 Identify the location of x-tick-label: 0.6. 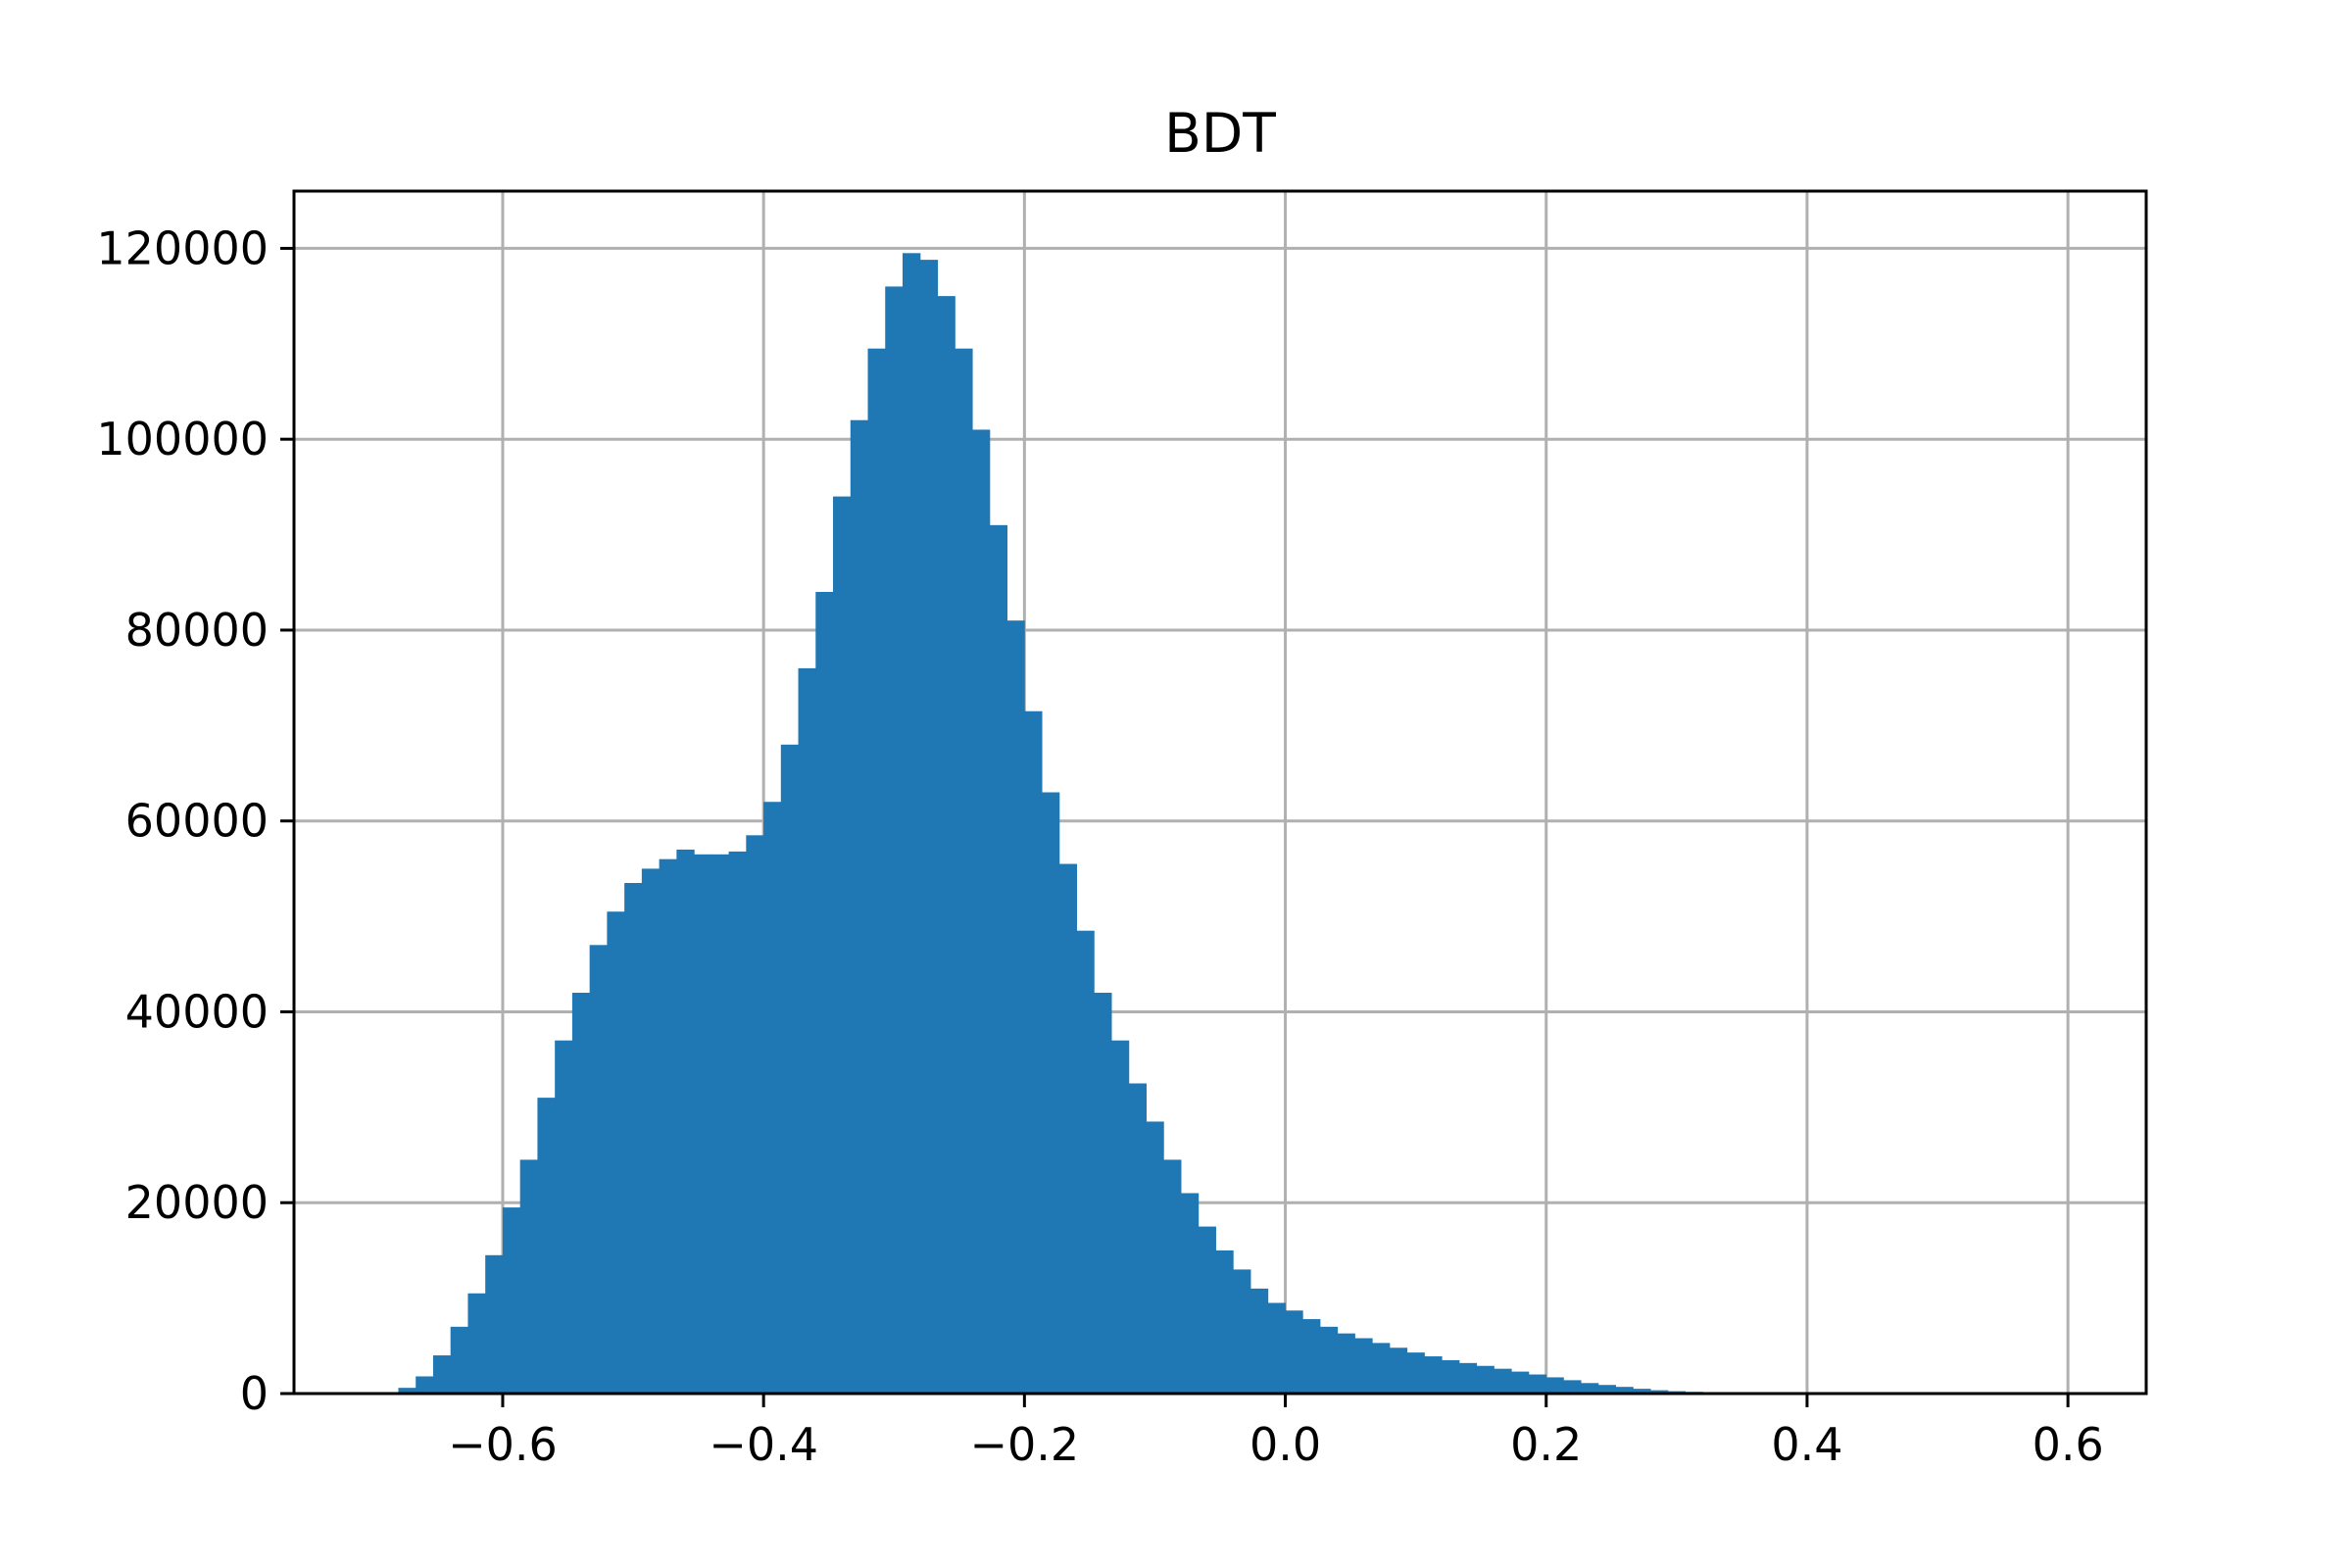
(2068, 1444).